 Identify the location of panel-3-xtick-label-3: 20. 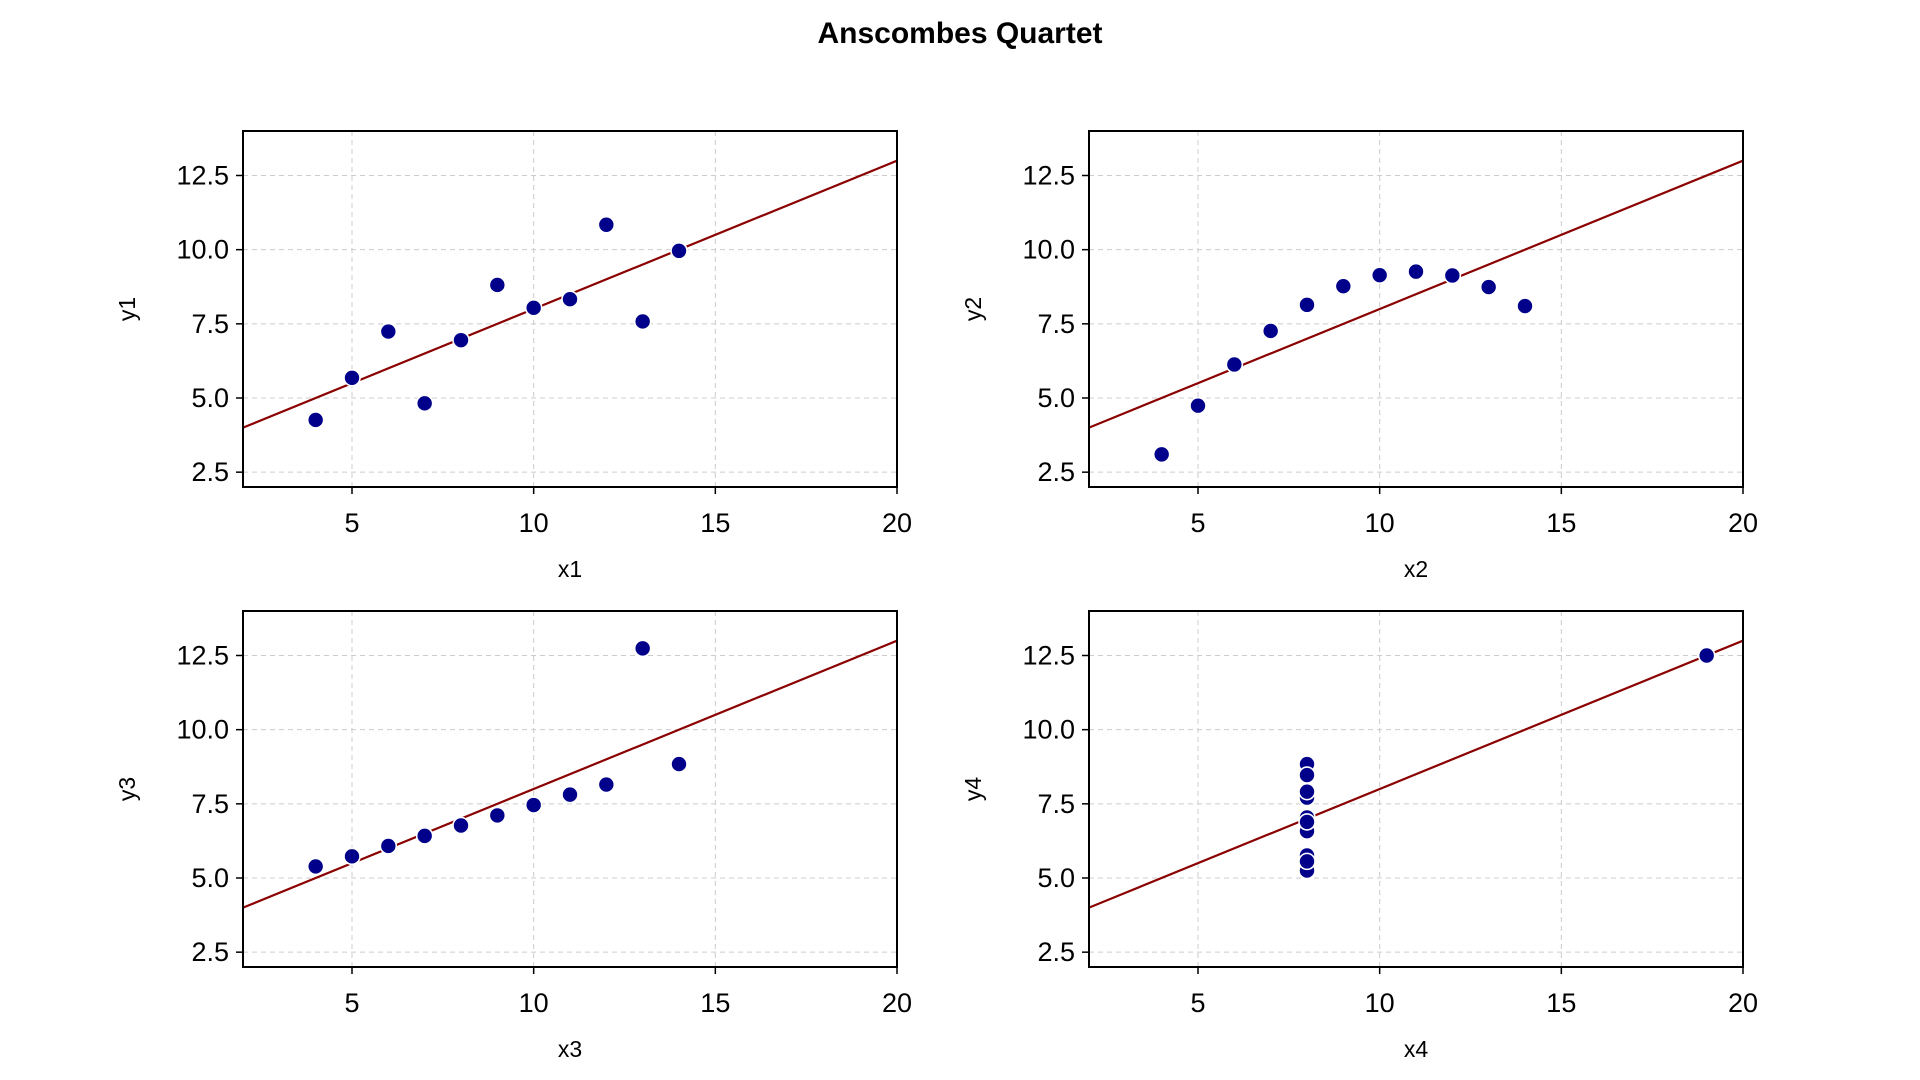
(897, 1003).